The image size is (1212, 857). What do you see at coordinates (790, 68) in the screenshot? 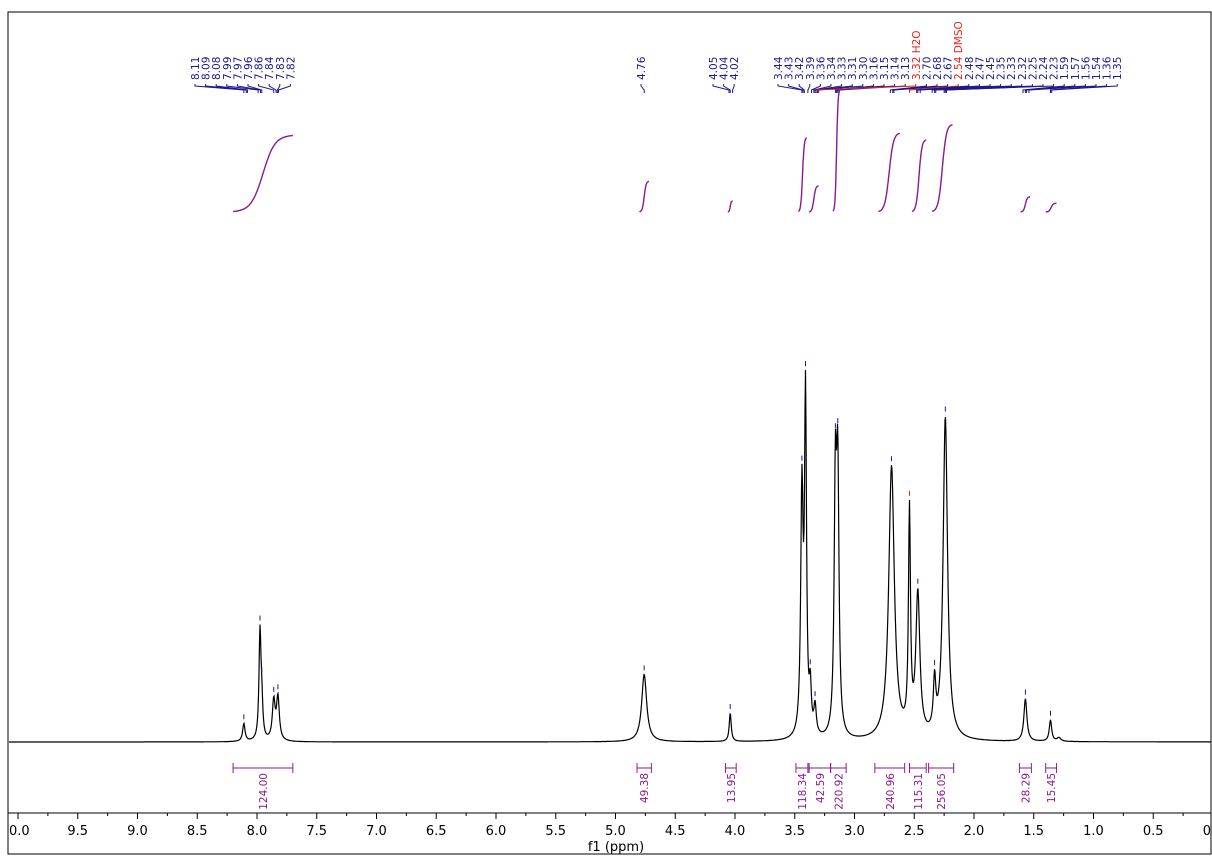
I see `peak-label: 3.43` at bounding box center [790, 68].